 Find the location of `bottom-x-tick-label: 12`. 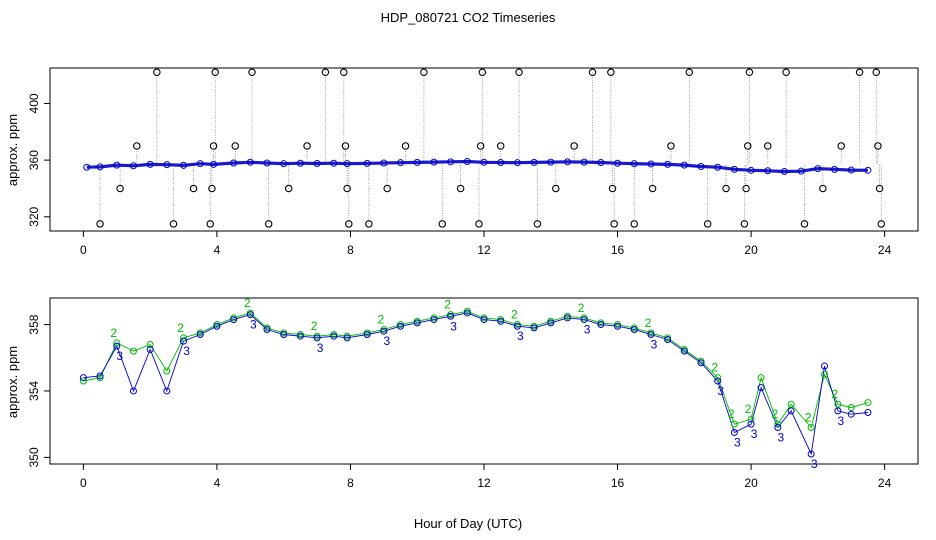

bottom-x-tick-label: 12 is located at coordinates (484, 483).